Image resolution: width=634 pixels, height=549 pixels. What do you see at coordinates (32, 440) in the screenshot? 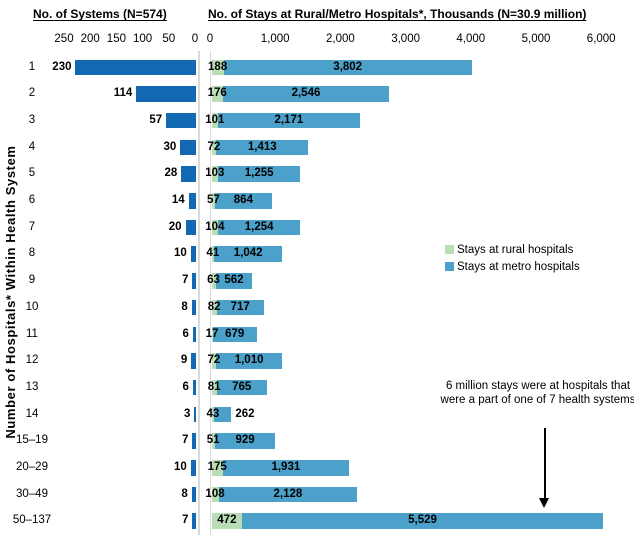
I see `category-label: 15–19` at bounding box center [32, 440].